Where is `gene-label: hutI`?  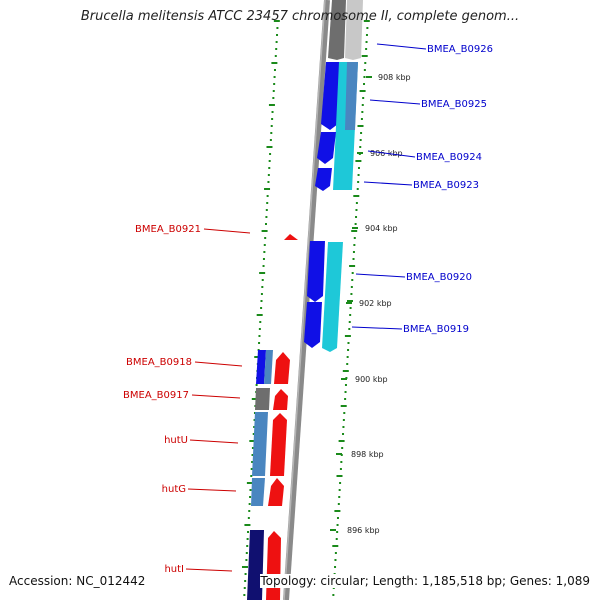 gene-label: hutI is located at coordinates (174, 569).